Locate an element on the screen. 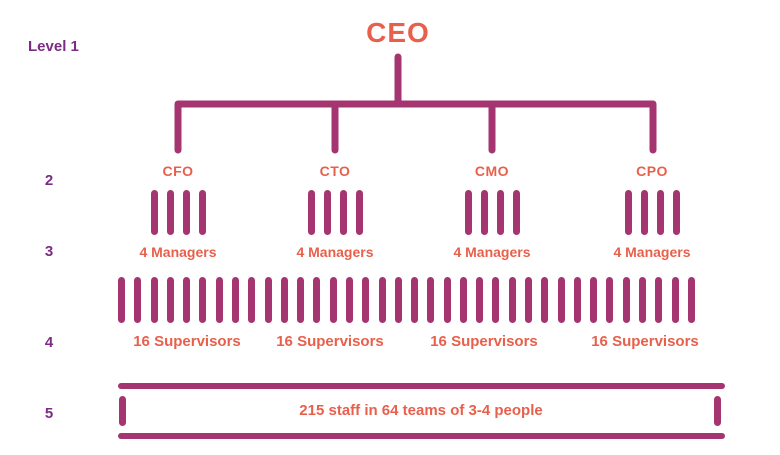 This screenshot has height=455, width=780. executives-bracket-line is located at coordinates (415, 127).